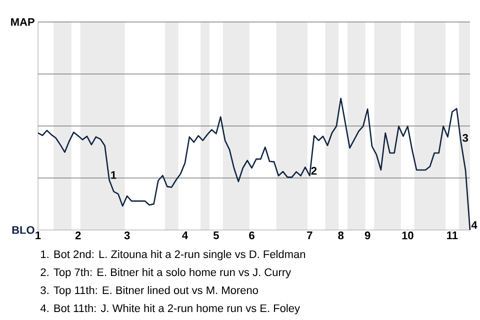 The height and width of the screenshot is (320, 480). Describe the element at coordinates (216, 236) in the screenshot. I see `x-tick-label: 5` at that location.